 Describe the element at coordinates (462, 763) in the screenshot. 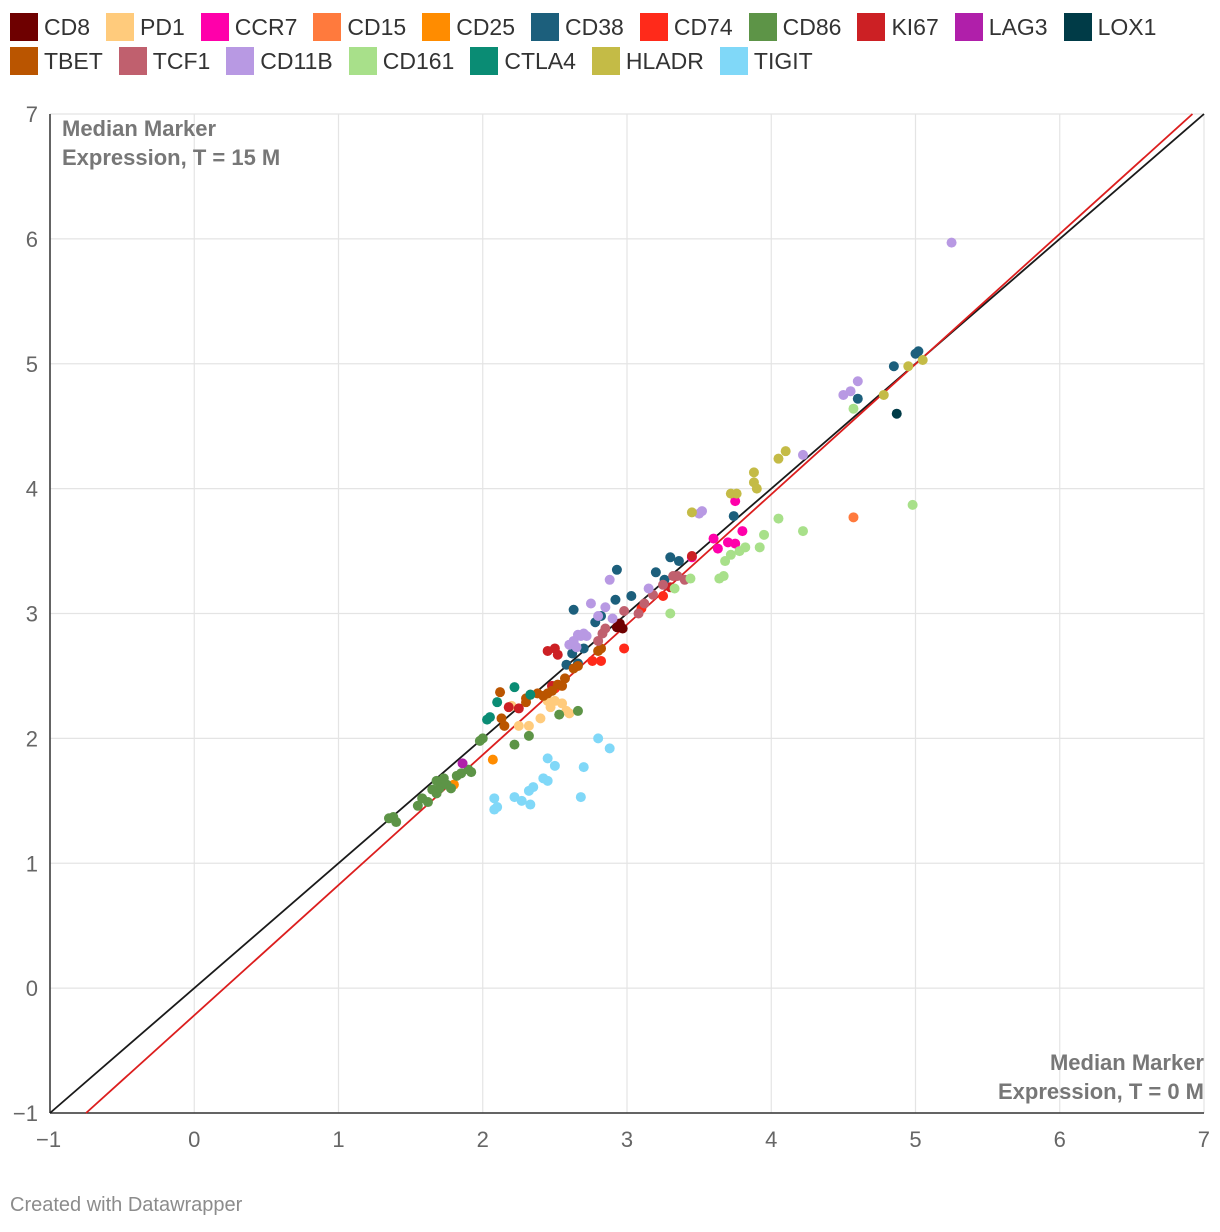

I see `data-point-lag3` at that location.